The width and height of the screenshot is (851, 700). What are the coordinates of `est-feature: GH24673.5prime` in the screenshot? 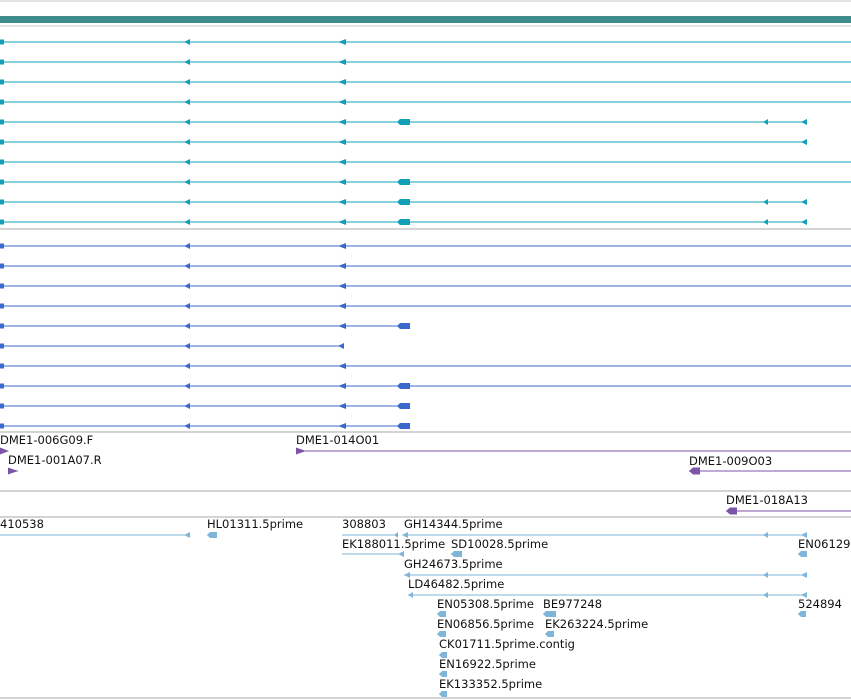 It's located at (605, 567).